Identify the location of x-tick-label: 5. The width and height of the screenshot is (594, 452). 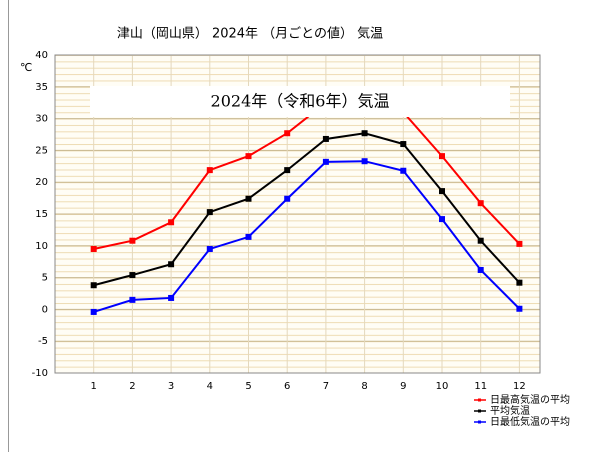
(248, 386).